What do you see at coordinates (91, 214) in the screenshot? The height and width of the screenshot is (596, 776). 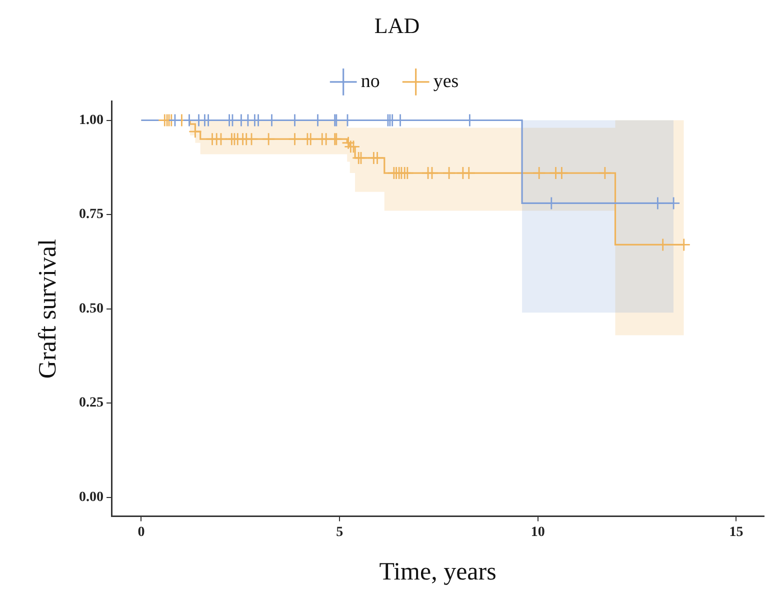 I see `y-tick-label: 0.75` at bounding box center [91, 214].